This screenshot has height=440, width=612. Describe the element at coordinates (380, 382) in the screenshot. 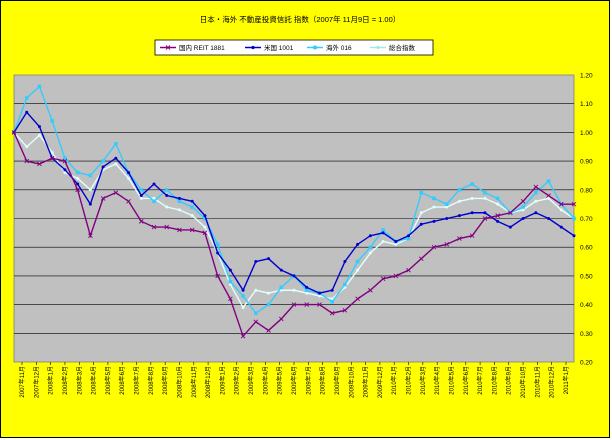

I see `x-tick-label: 2009年12月` at that location.